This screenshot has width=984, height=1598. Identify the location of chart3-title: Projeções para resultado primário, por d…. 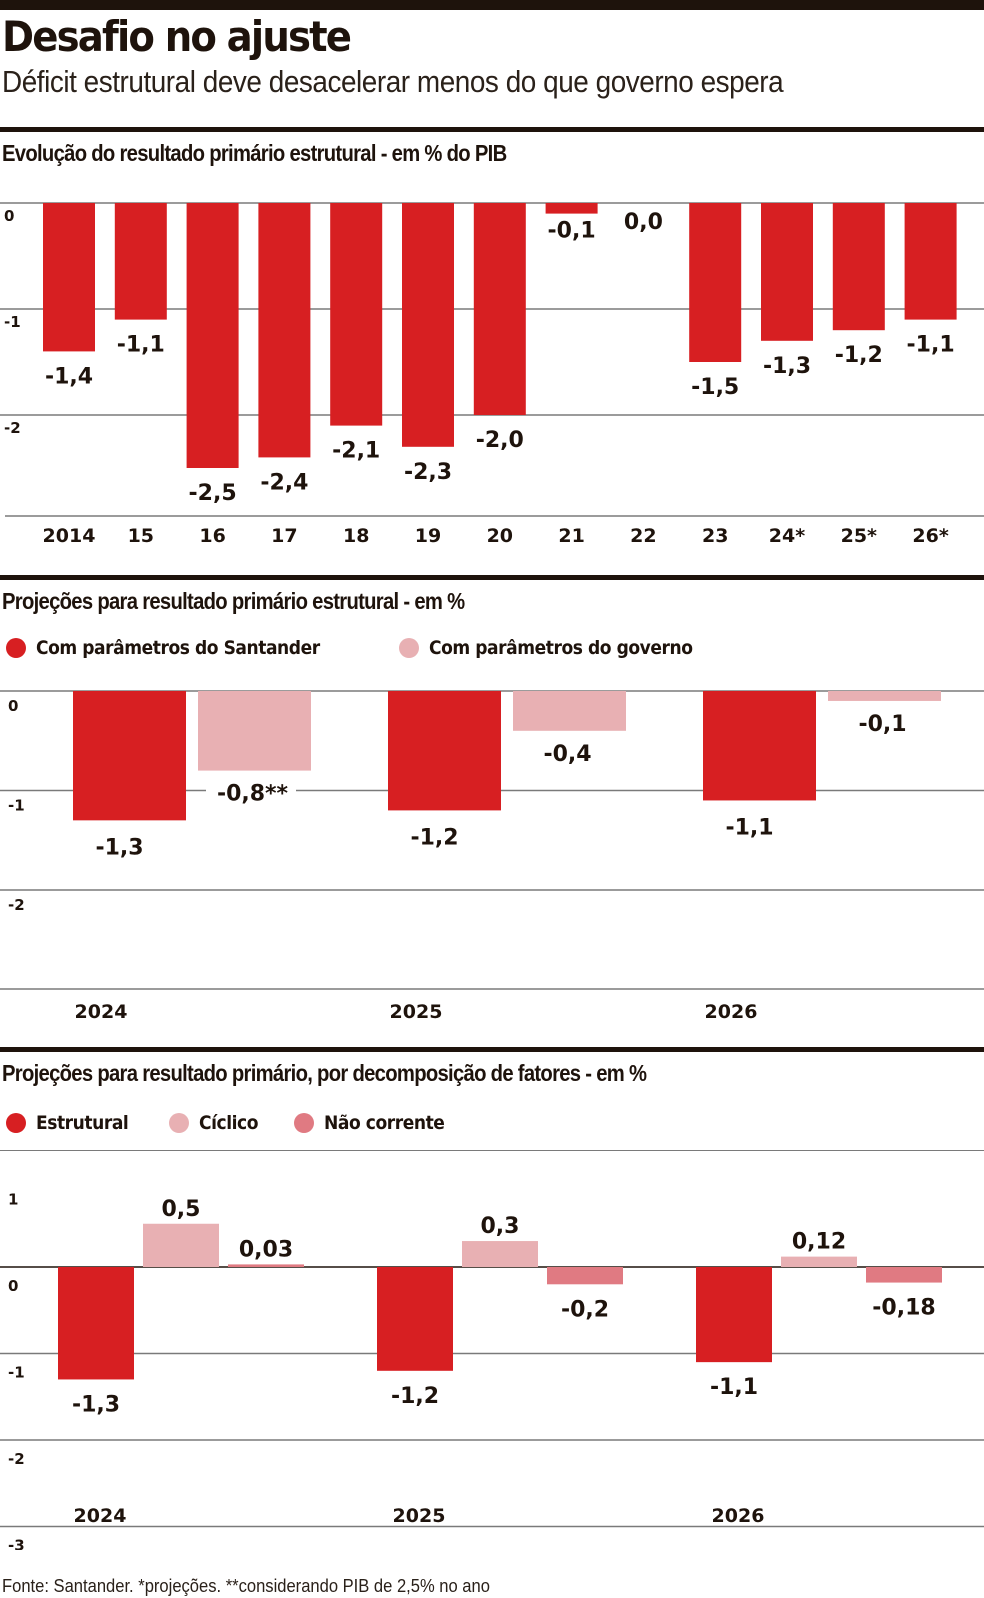
(324, 1073).